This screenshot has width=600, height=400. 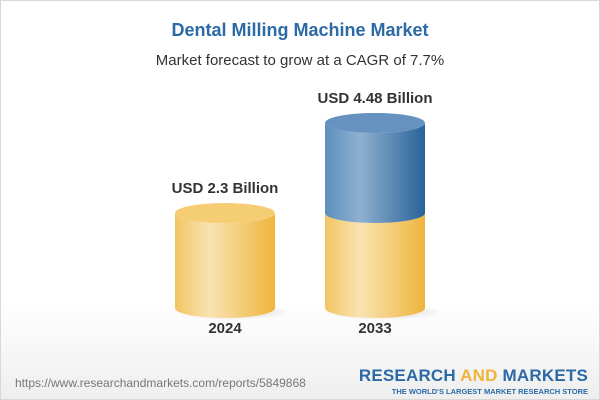 What do you see at coordinates (542, 375) in the screenshot?
I see `logo-text-markets: MARKETS` at bounding box center [542, 375].